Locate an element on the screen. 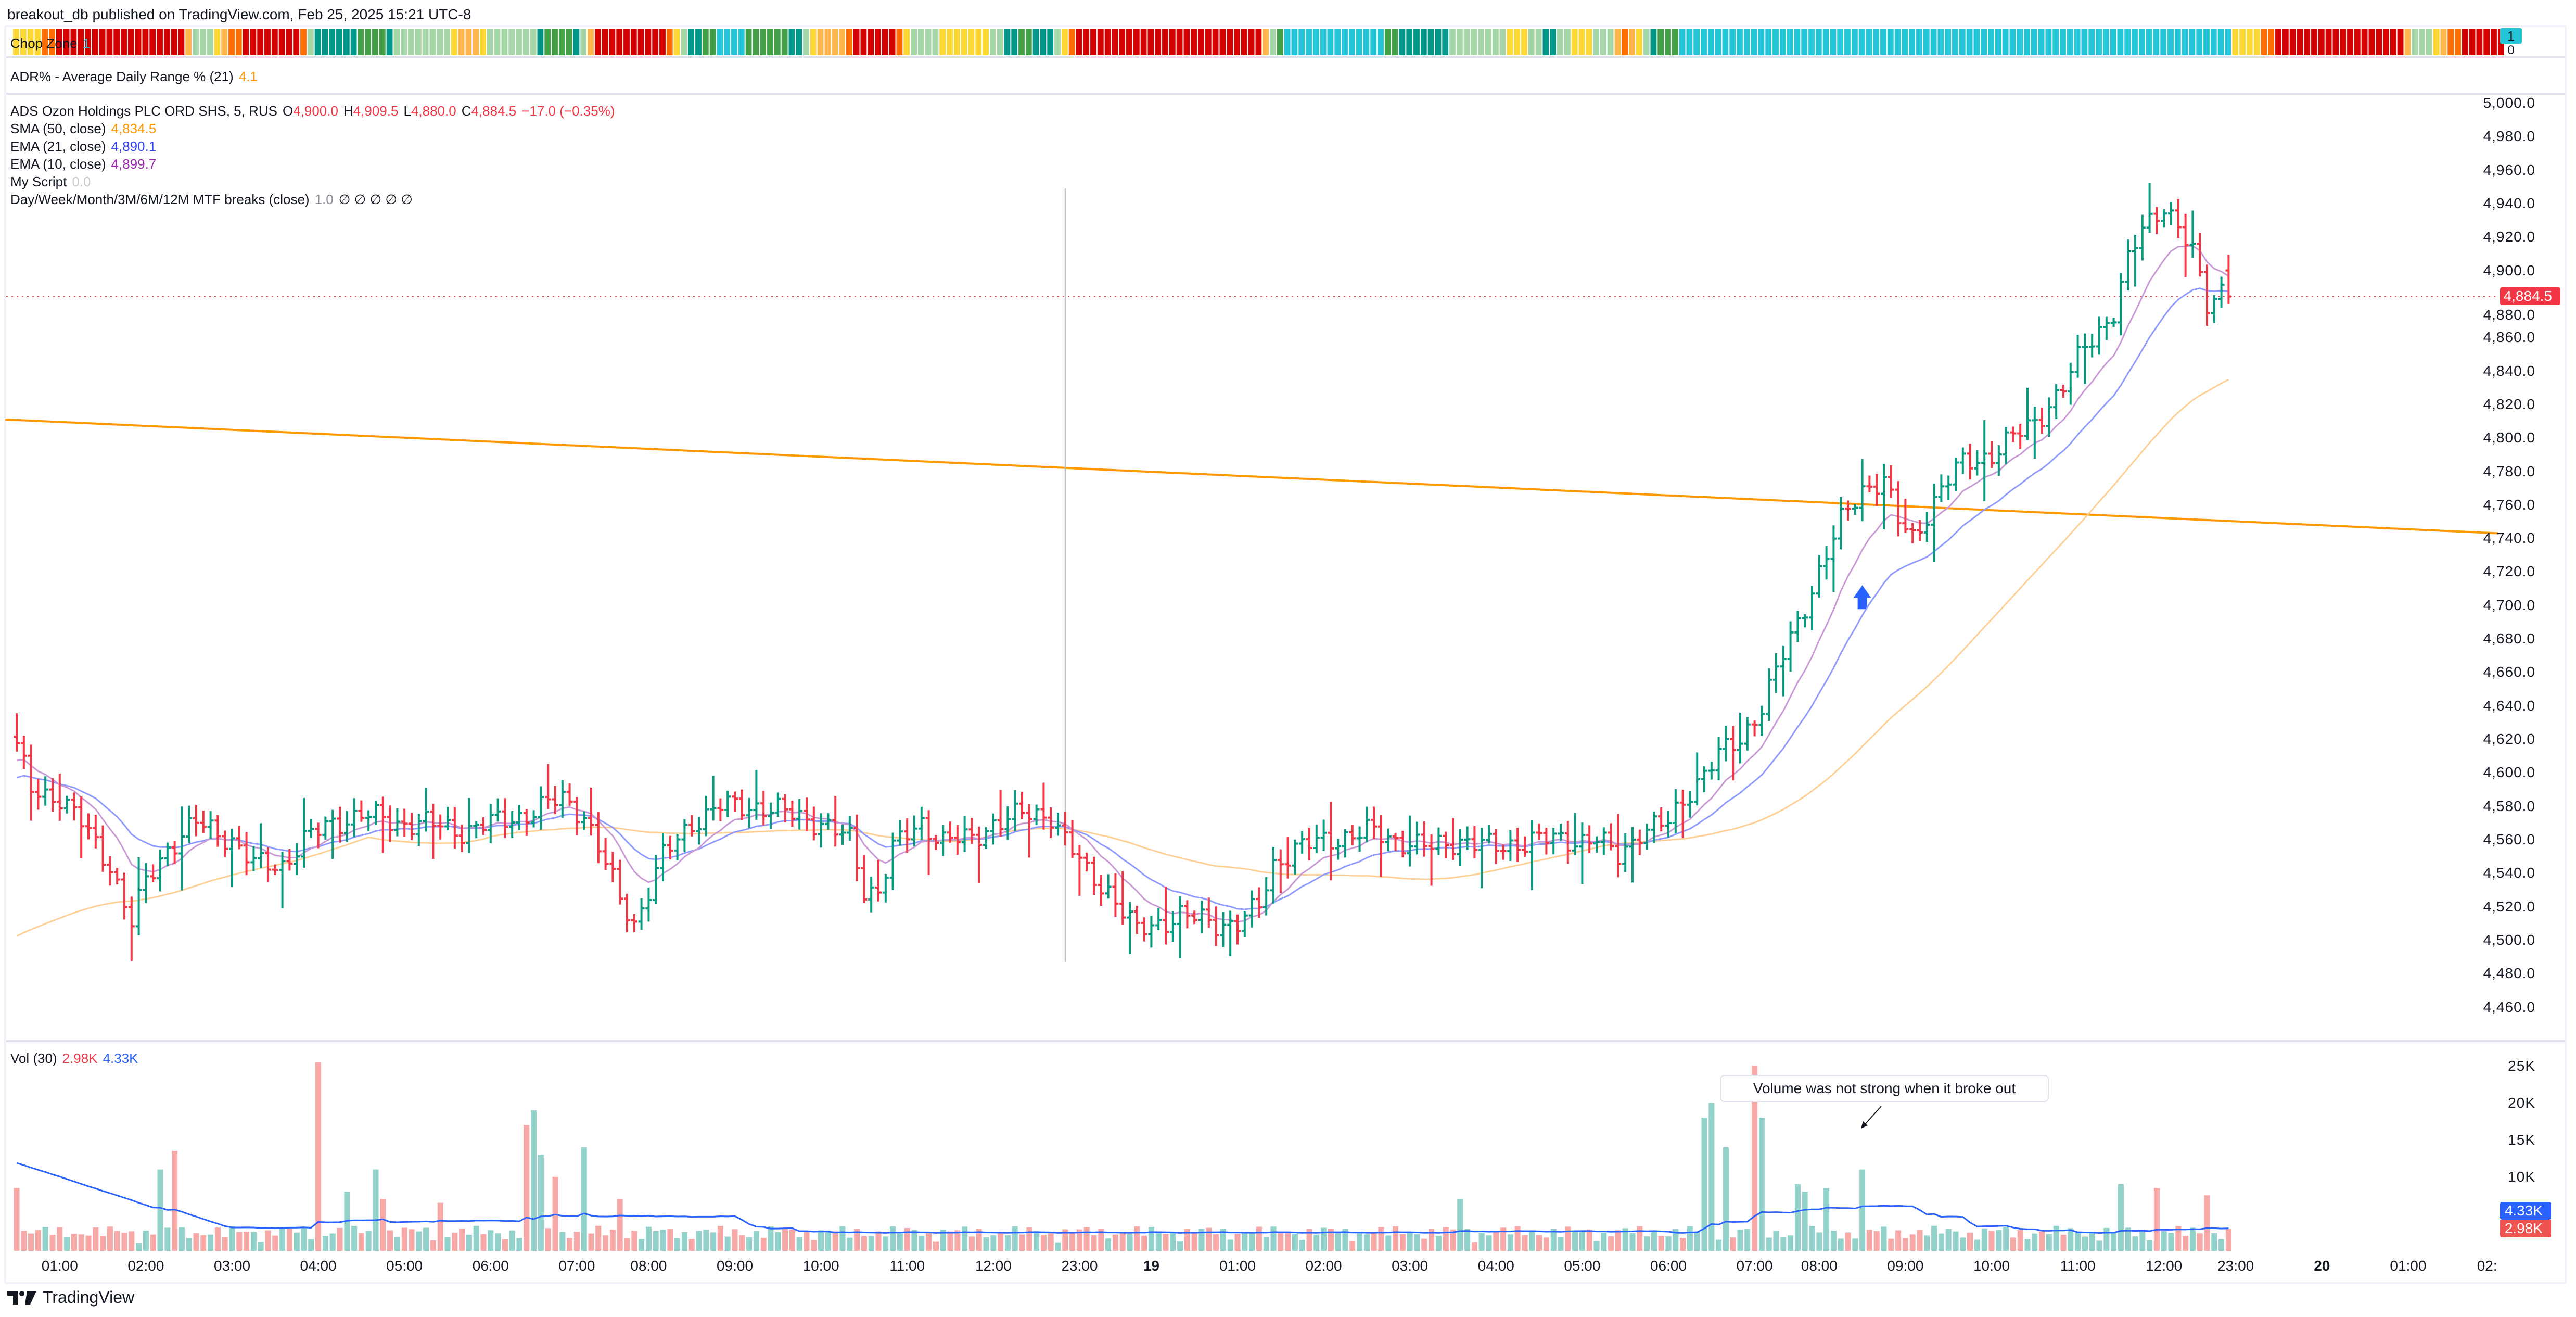 This screenshot has height=1317, width=2576. adr-legend: ADR% - Average Daily Range % (21) 4.1 is located at coordinates (136, 76).